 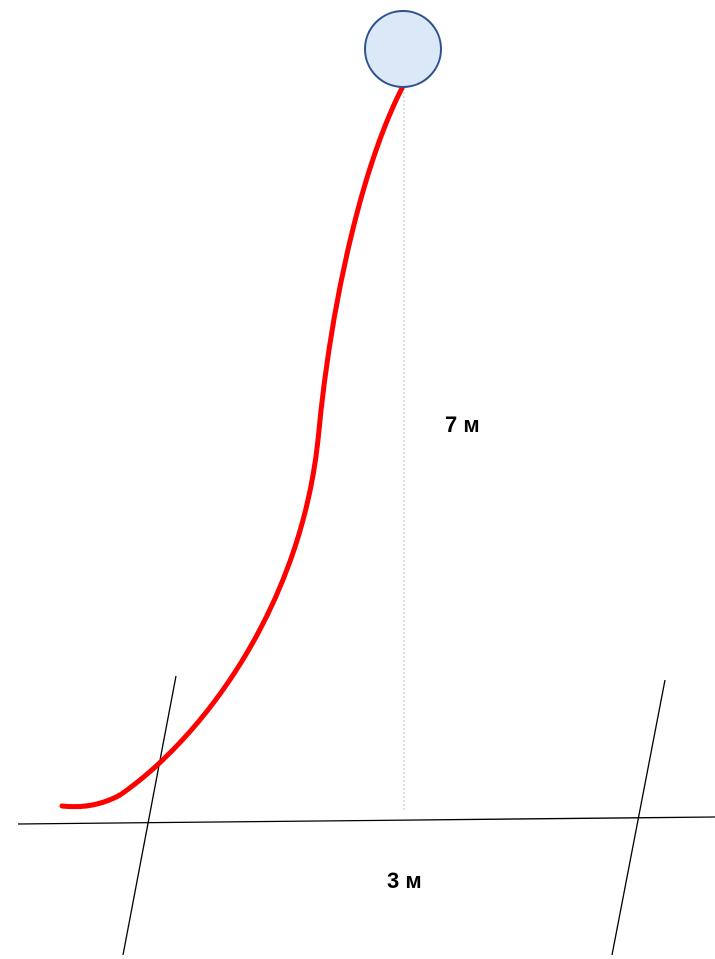 What do you see at coordinates (366, 820) in the screenshot?
I see `ground-line` at bounding box center [366, 820].